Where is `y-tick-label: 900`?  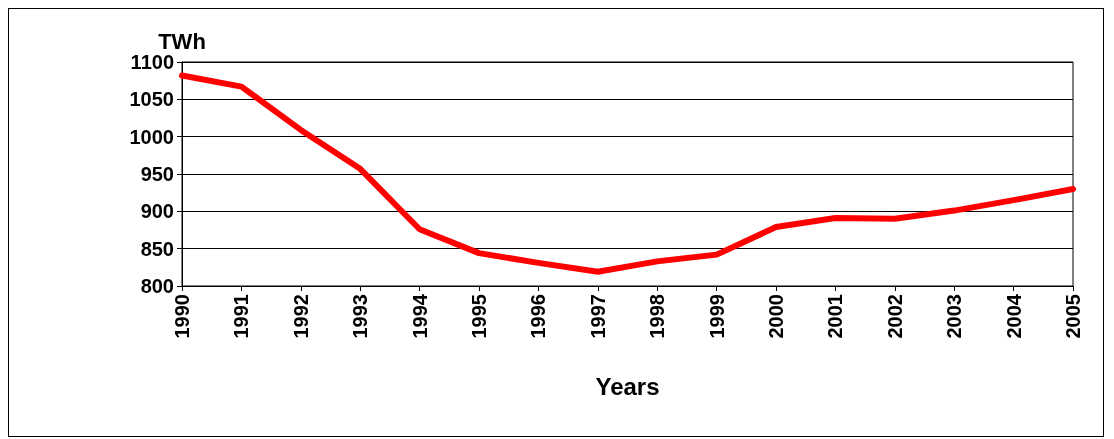 y-tick-label: 900 is located at coordinates (157, 211).